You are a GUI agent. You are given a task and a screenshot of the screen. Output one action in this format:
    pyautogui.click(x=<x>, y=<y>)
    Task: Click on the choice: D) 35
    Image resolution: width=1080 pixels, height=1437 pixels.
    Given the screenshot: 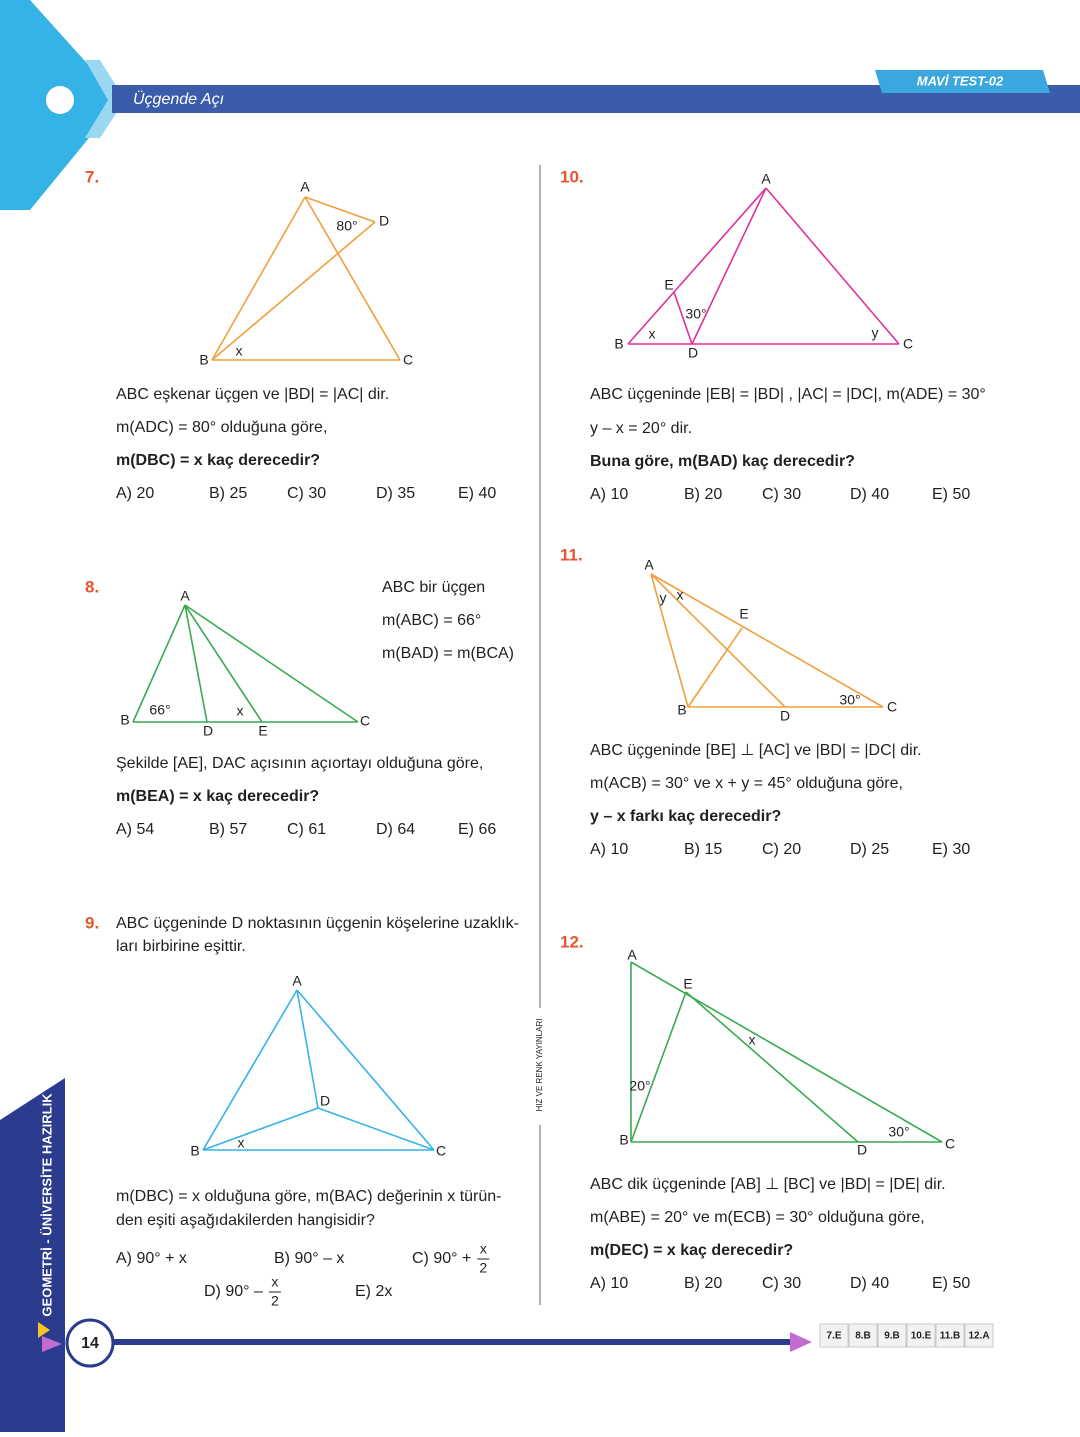 What is the action you would take?
    pyautogui.click(x=395, y=493)
    